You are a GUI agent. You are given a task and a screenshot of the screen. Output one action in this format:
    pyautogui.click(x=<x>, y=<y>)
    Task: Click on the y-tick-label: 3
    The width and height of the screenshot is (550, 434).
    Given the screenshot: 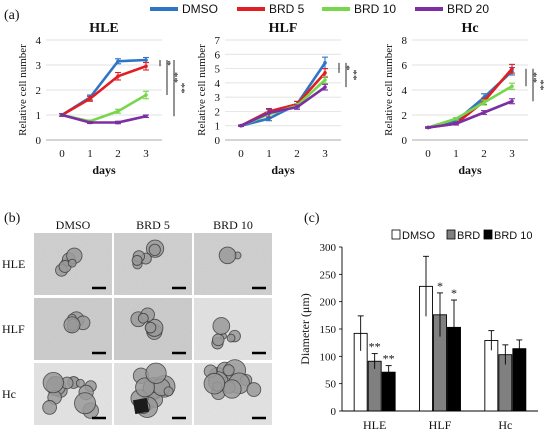 What is the action you would take?
    pyautogui.click(x=218, y=98)
    